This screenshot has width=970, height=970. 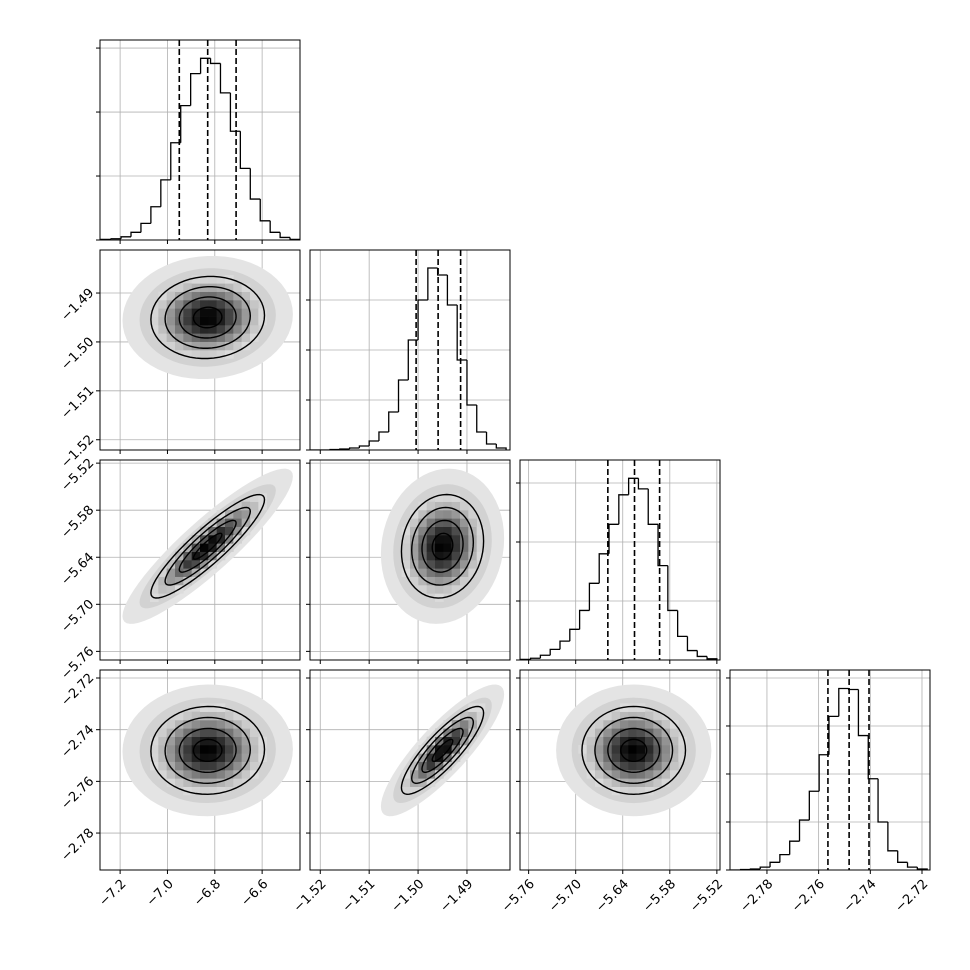 I want to click on x-tick-label: −2.74, so click(x=860, y=896).